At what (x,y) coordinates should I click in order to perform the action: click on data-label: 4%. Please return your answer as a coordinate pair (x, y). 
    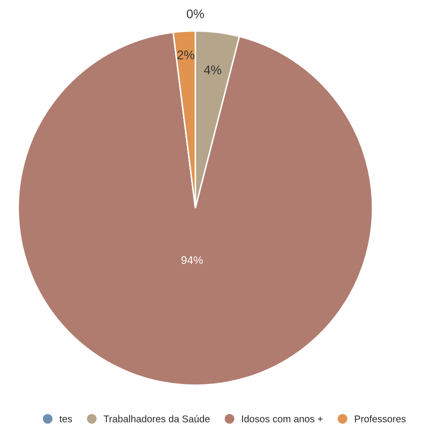
    Looking at the image, I should click on (213, 70).